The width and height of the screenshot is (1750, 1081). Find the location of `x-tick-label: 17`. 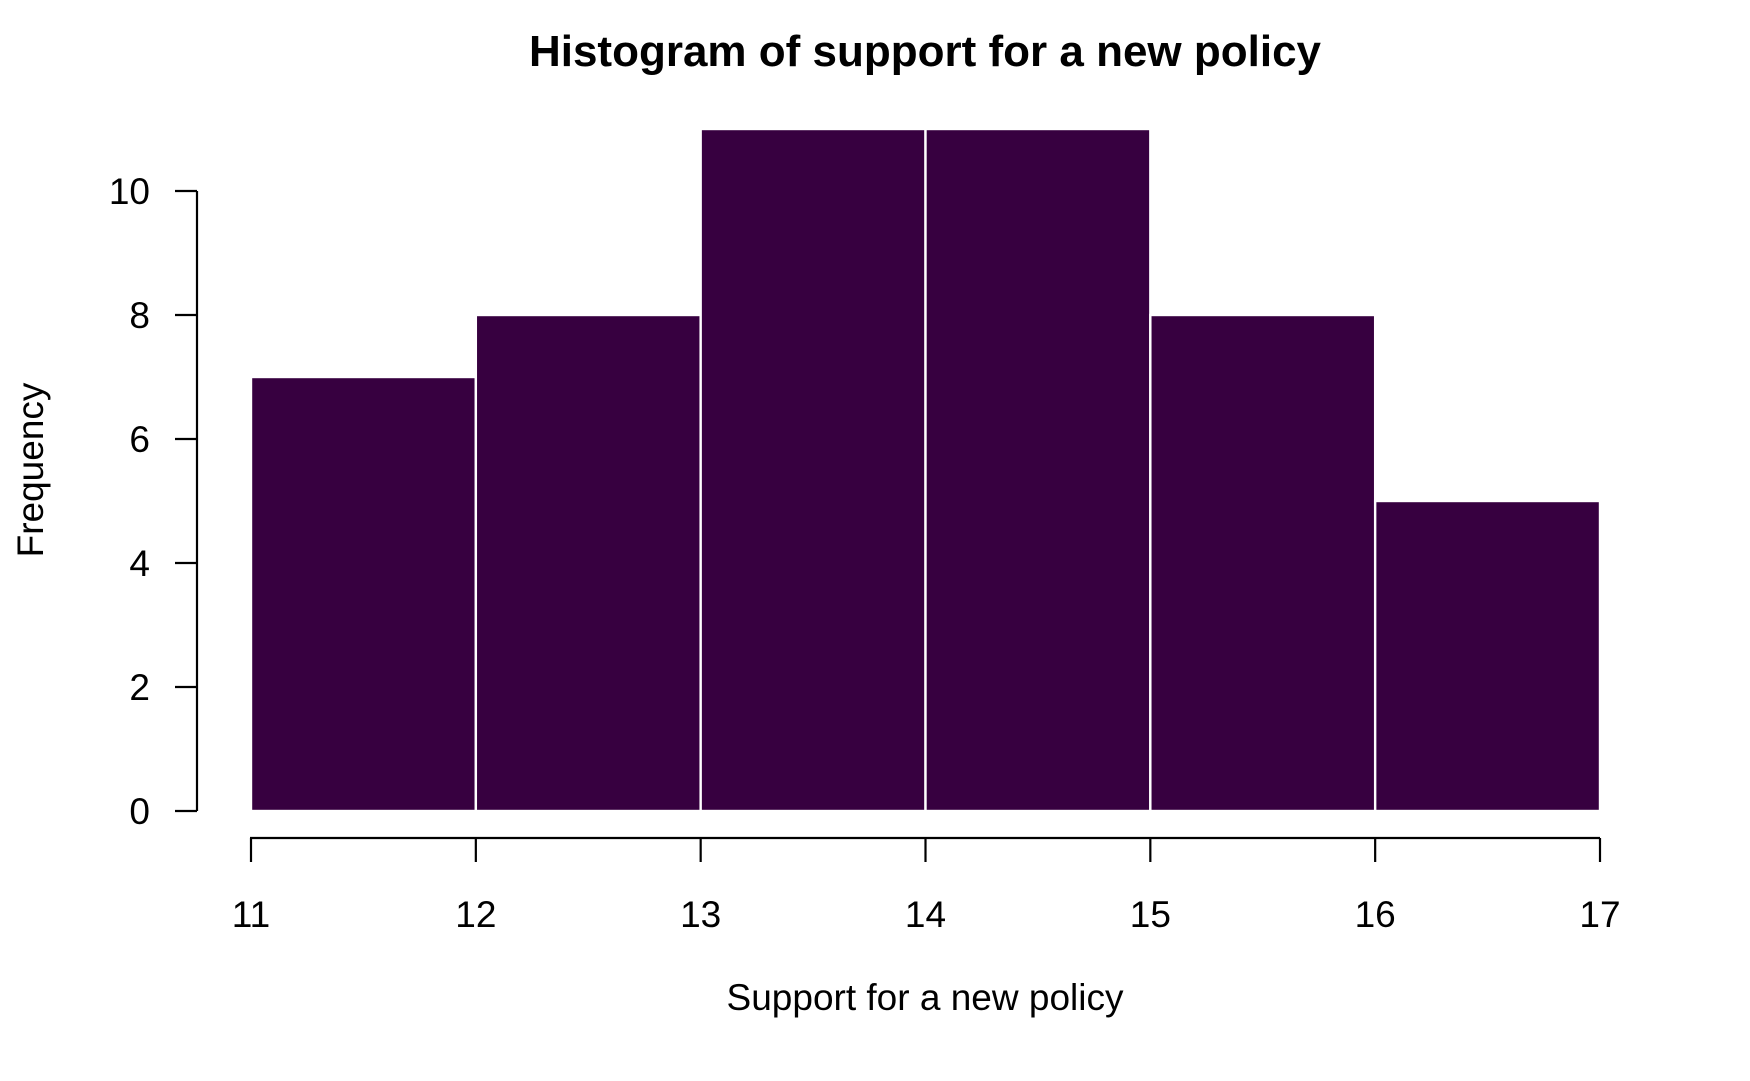

x-tick-label: 17 is located at coordinates (1599, 914).